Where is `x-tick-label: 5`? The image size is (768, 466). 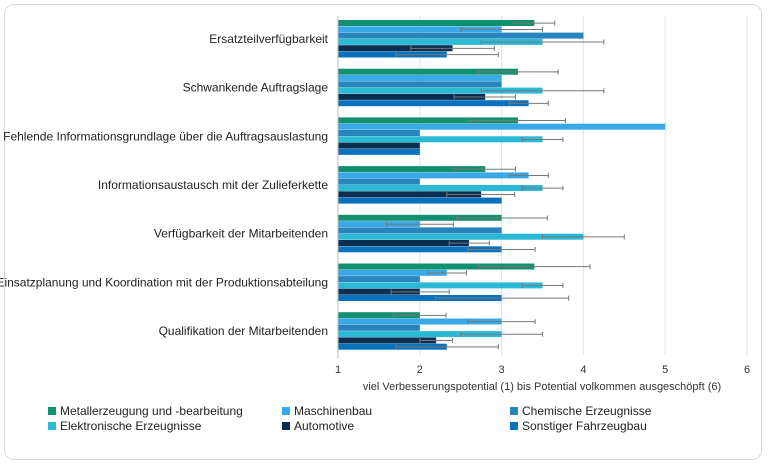
x-tick-label: 5 is located at coordinates (665, 370).